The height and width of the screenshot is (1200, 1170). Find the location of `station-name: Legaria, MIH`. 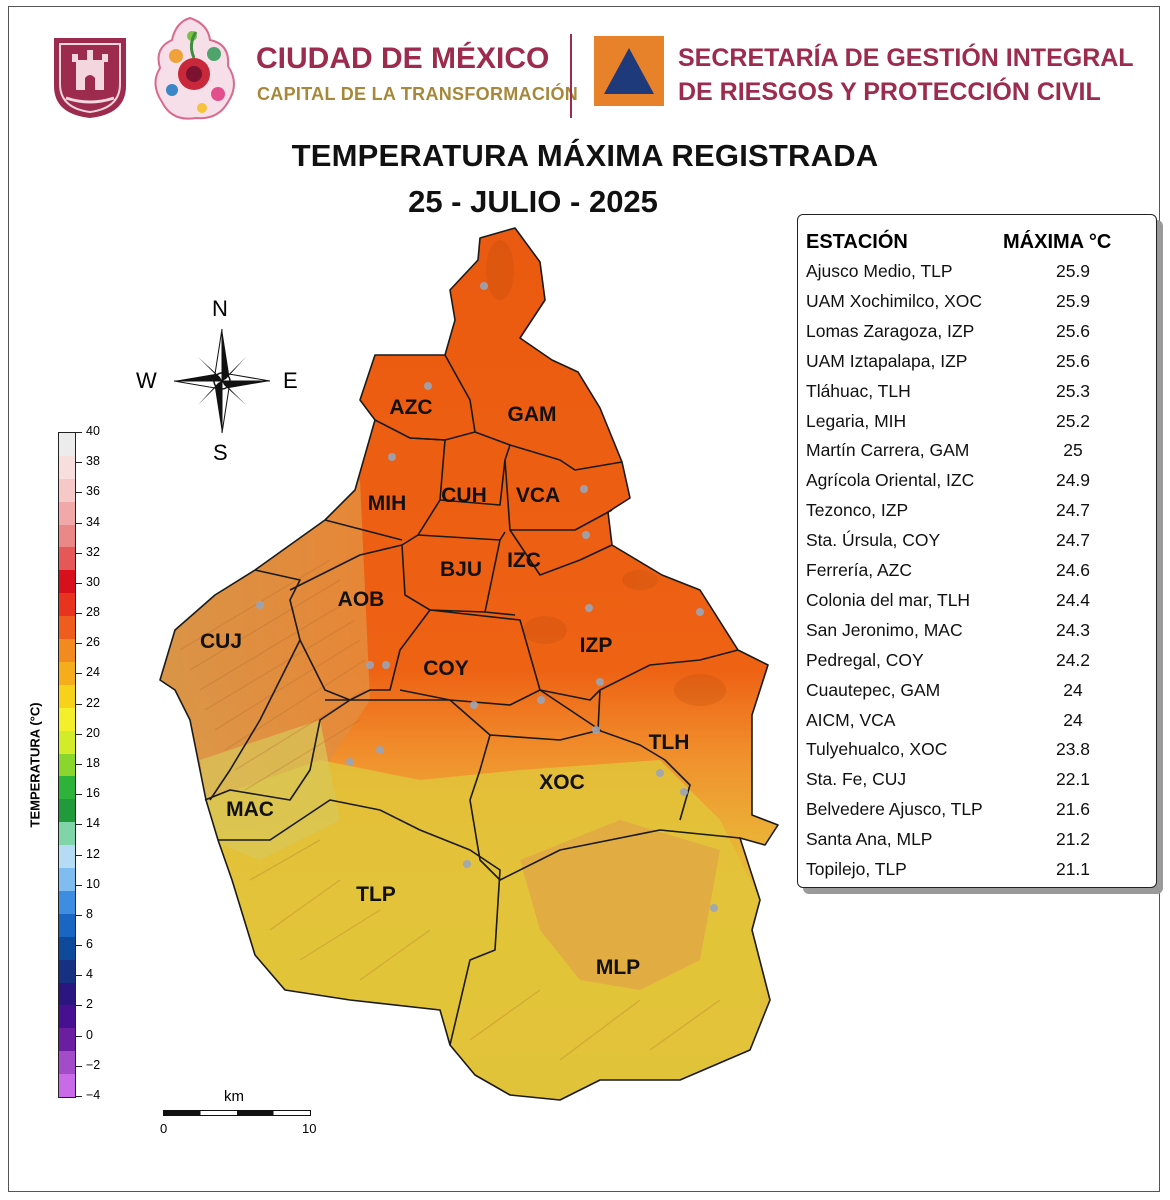

station-name: Legaria, MIH is located at coordinates (856, 420).